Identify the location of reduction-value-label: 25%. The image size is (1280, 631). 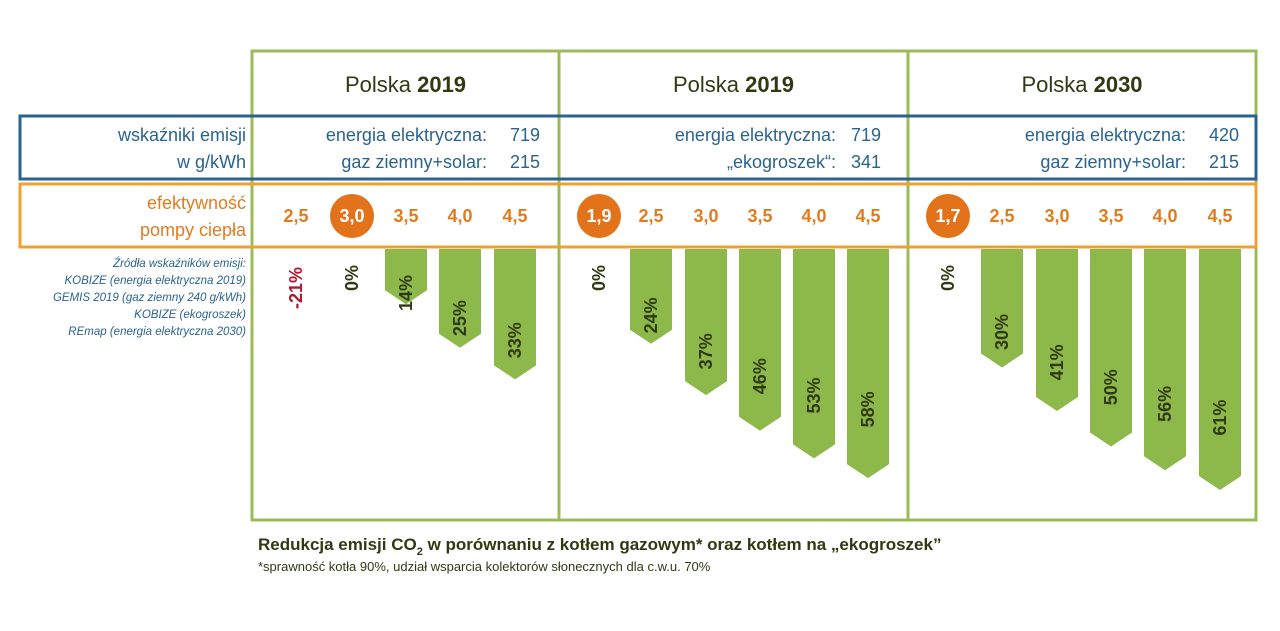
(460, 318).